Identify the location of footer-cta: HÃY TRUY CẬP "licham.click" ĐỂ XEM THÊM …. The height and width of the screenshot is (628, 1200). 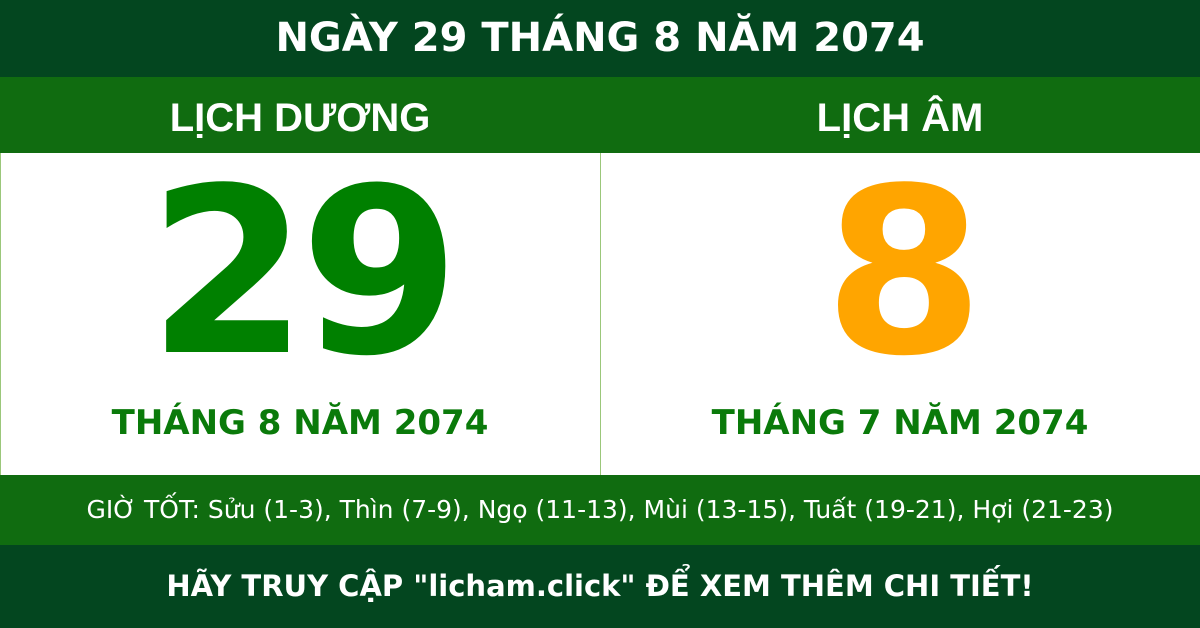
(600, 586).